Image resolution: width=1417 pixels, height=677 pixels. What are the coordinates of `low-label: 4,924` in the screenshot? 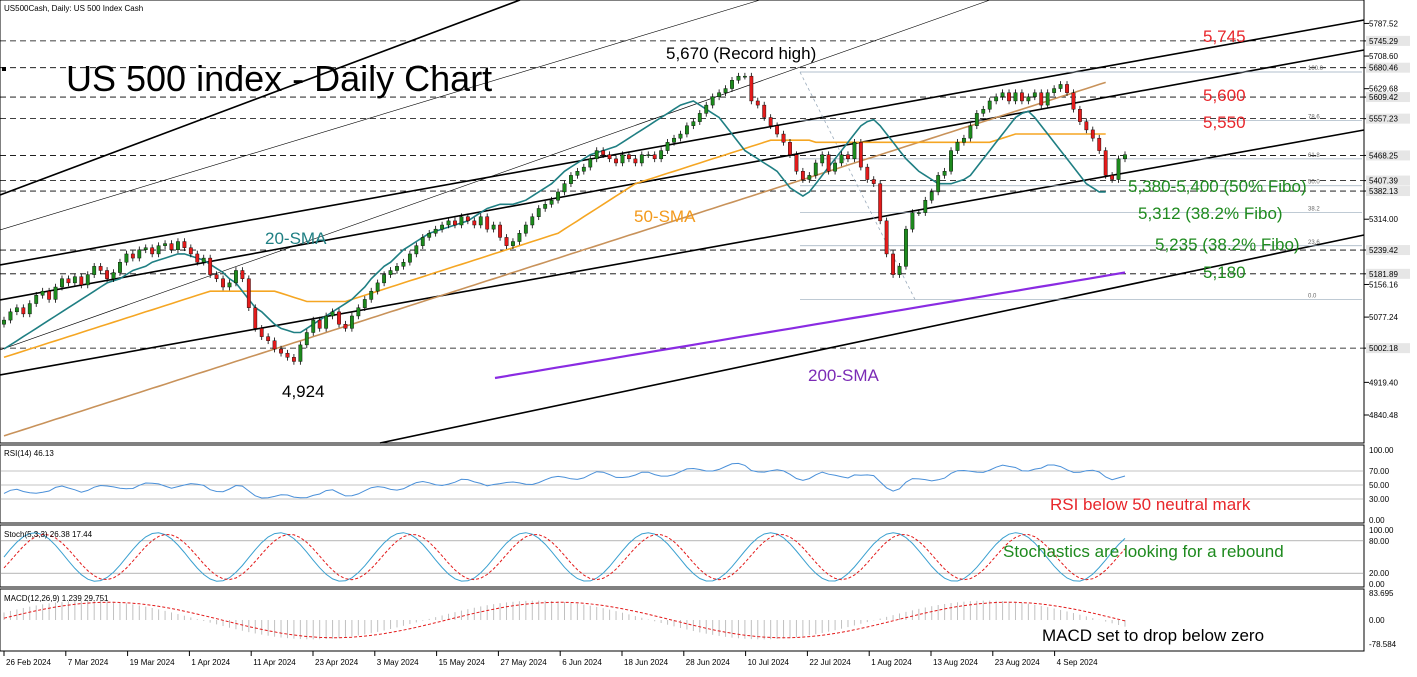 It's located at (303, 391).